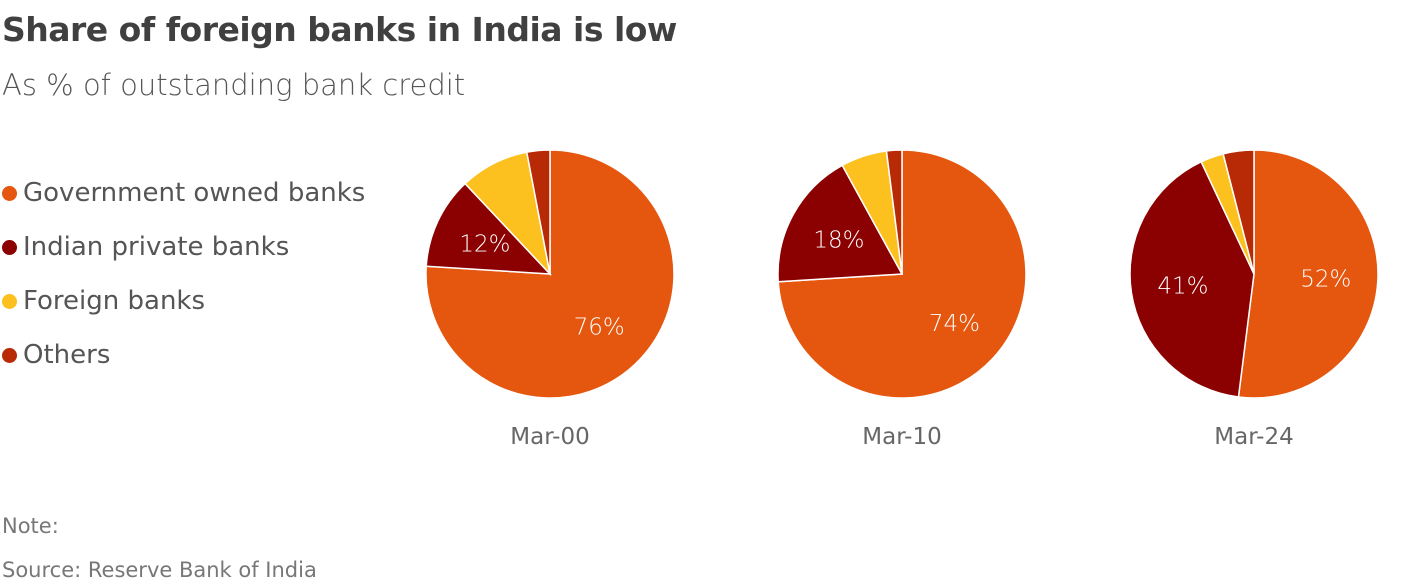 The height and width of the screenshot is (586, 1420). I want to click on data-label: 74%, so click(954, 324).